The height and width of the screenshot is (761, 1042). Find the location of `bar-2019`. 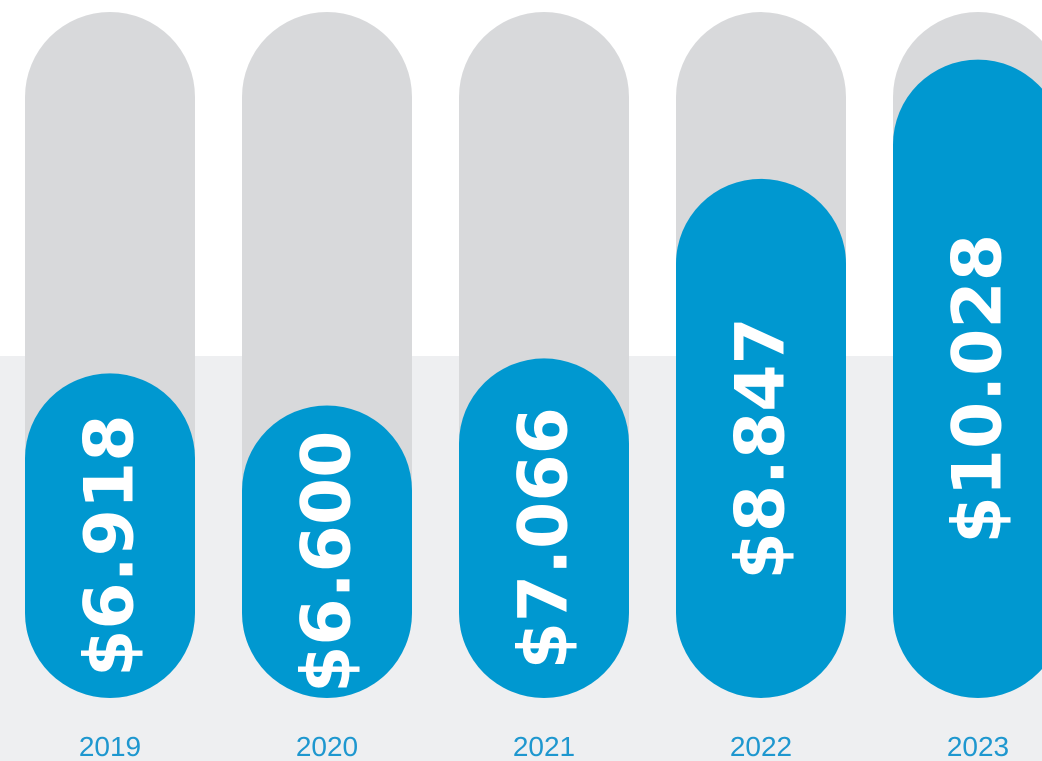

bar-2019 is located at coordinates (110, 535).